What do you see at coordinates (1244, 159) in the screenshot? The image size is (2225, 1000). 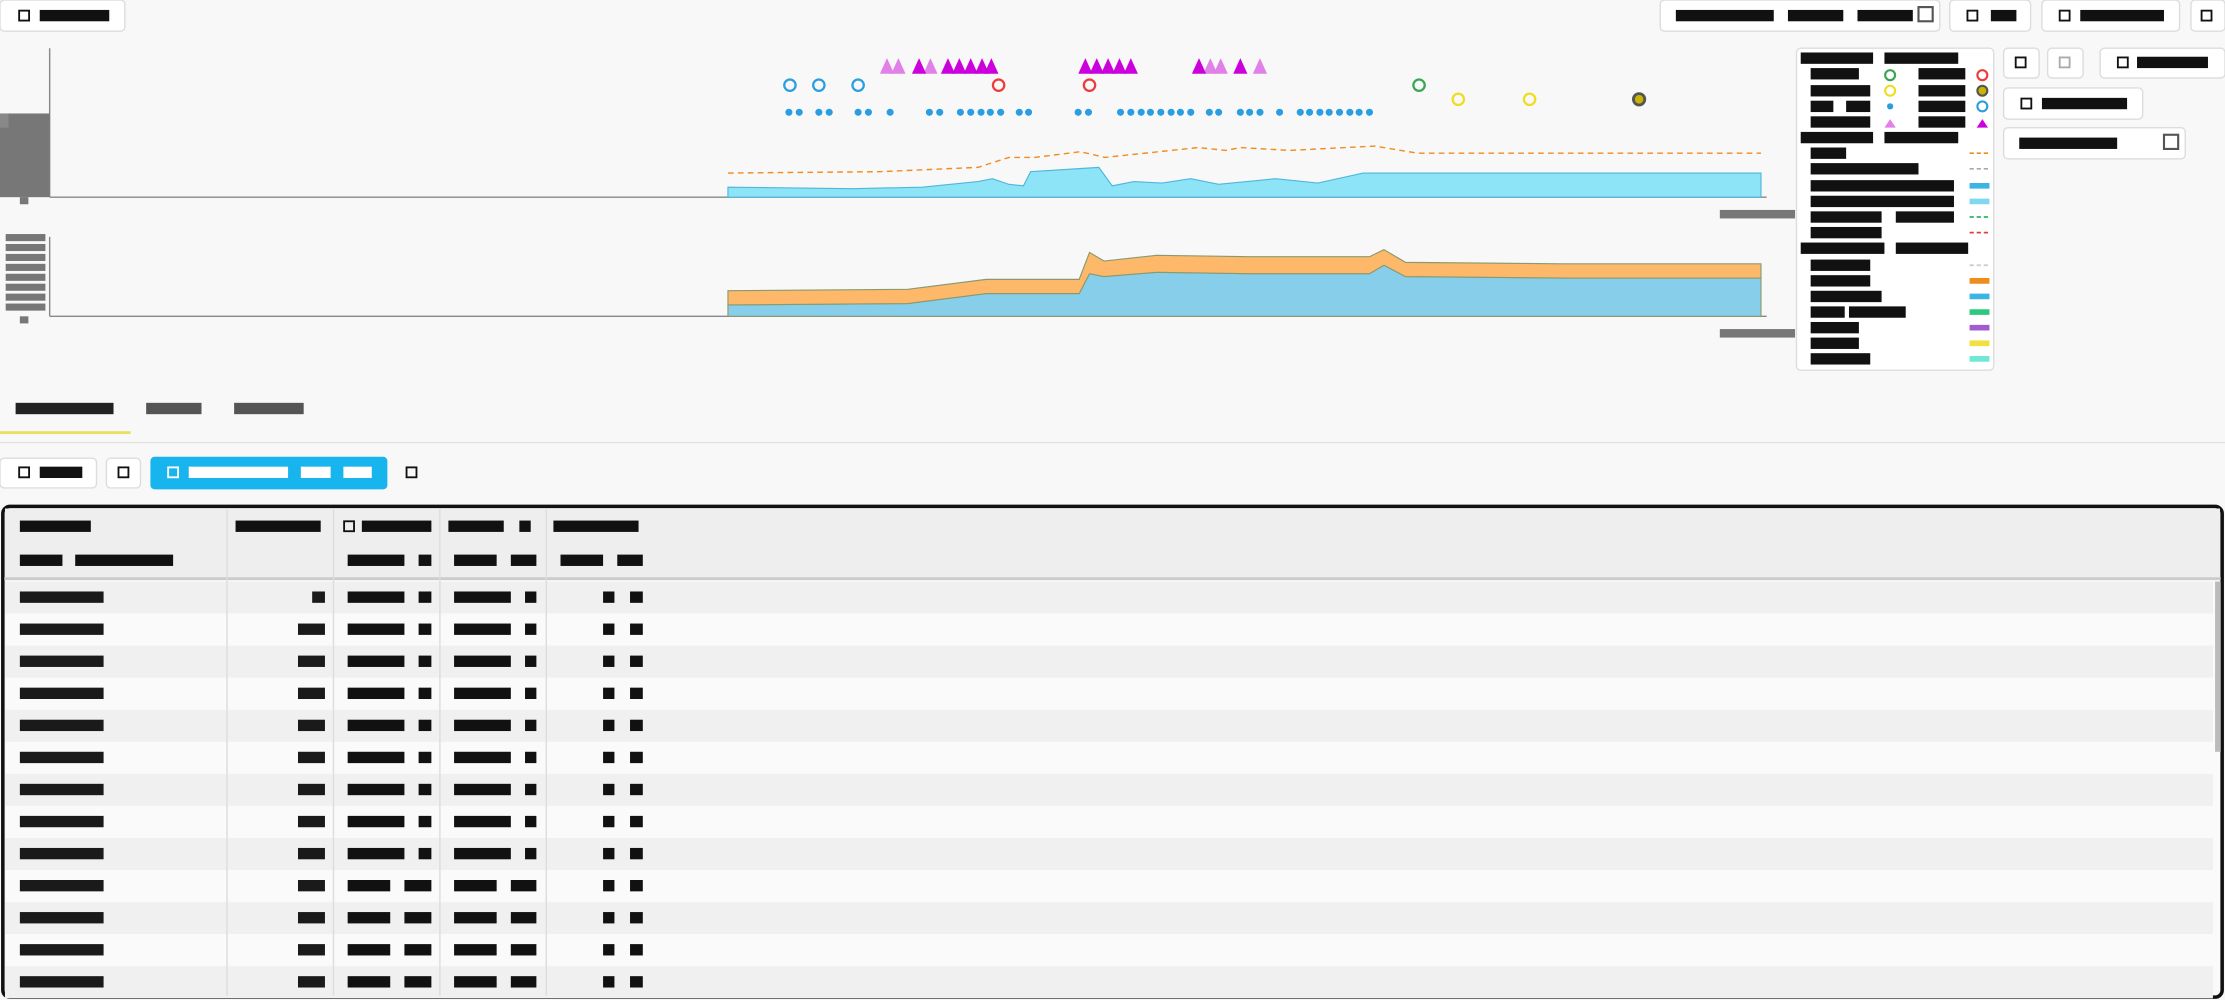 I see `line` at bounding box center [1244, 159].